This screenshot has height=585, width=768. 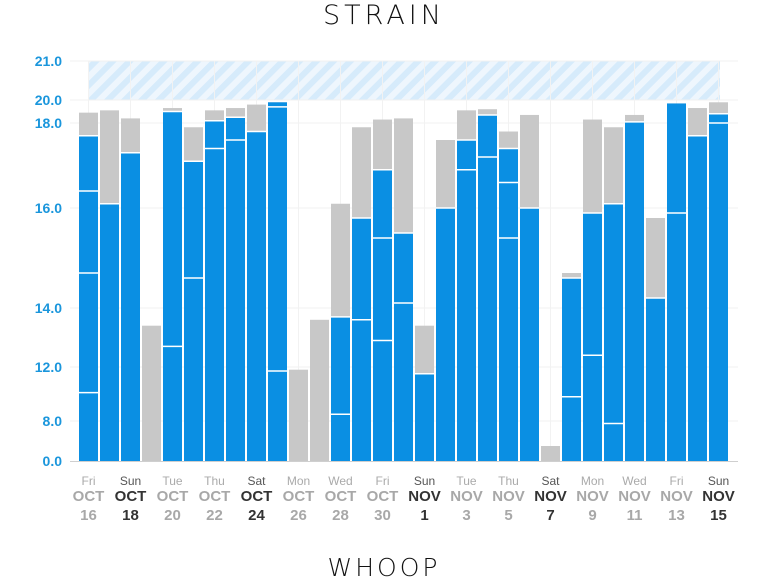 What do you see at coordinates (298, 481) in the screenshot?
I see `x-label-day: Mon` at bounding box center [298, 481].